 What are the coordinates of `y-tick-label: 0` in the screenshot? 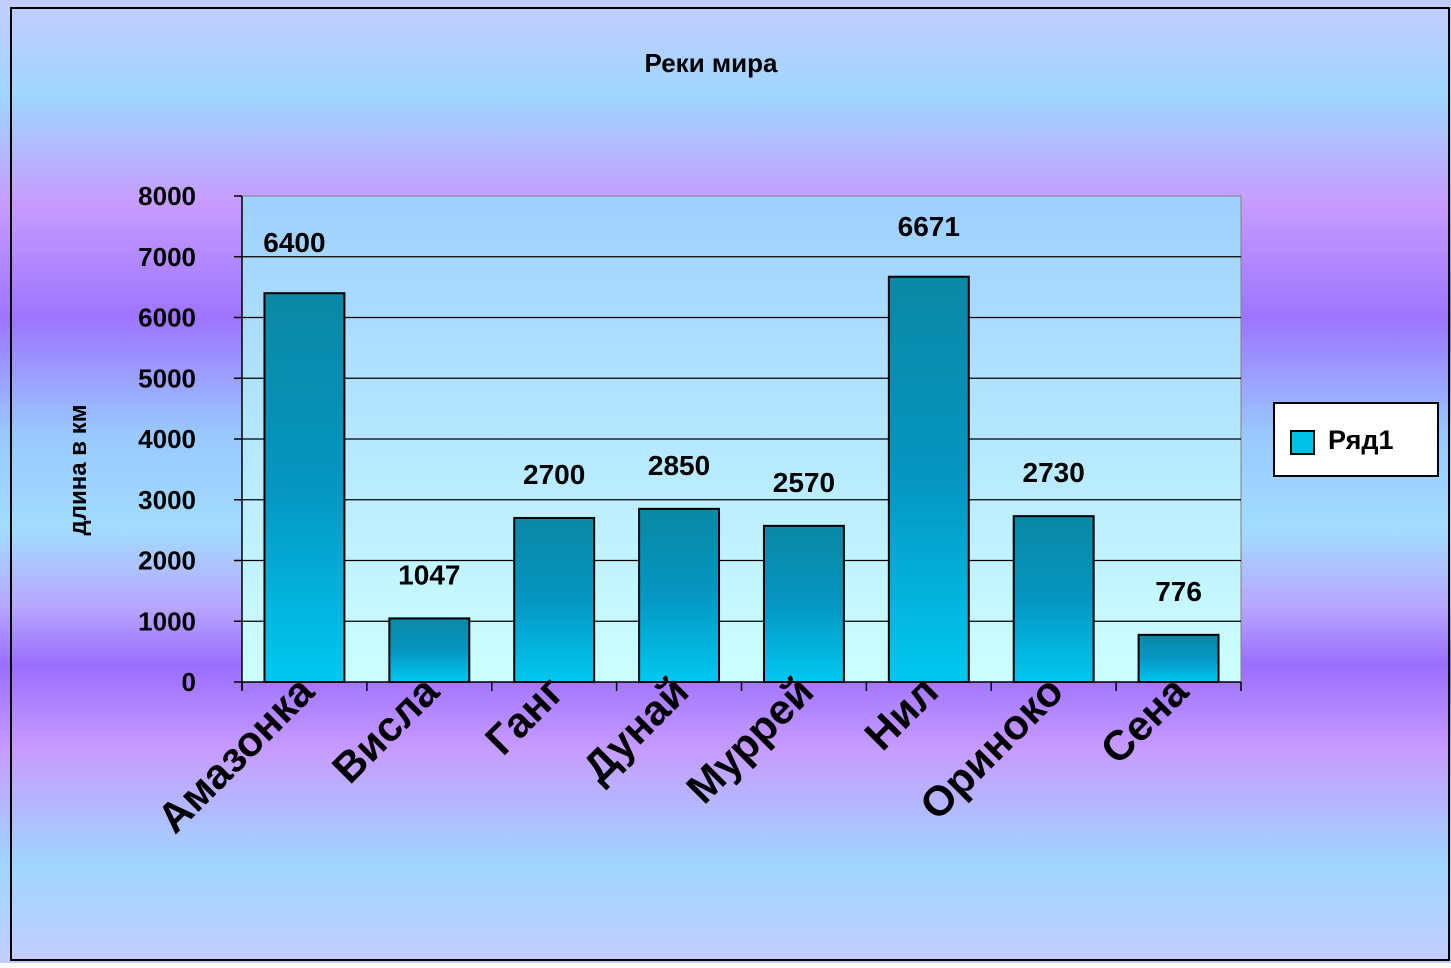 It's located at (189, 682).